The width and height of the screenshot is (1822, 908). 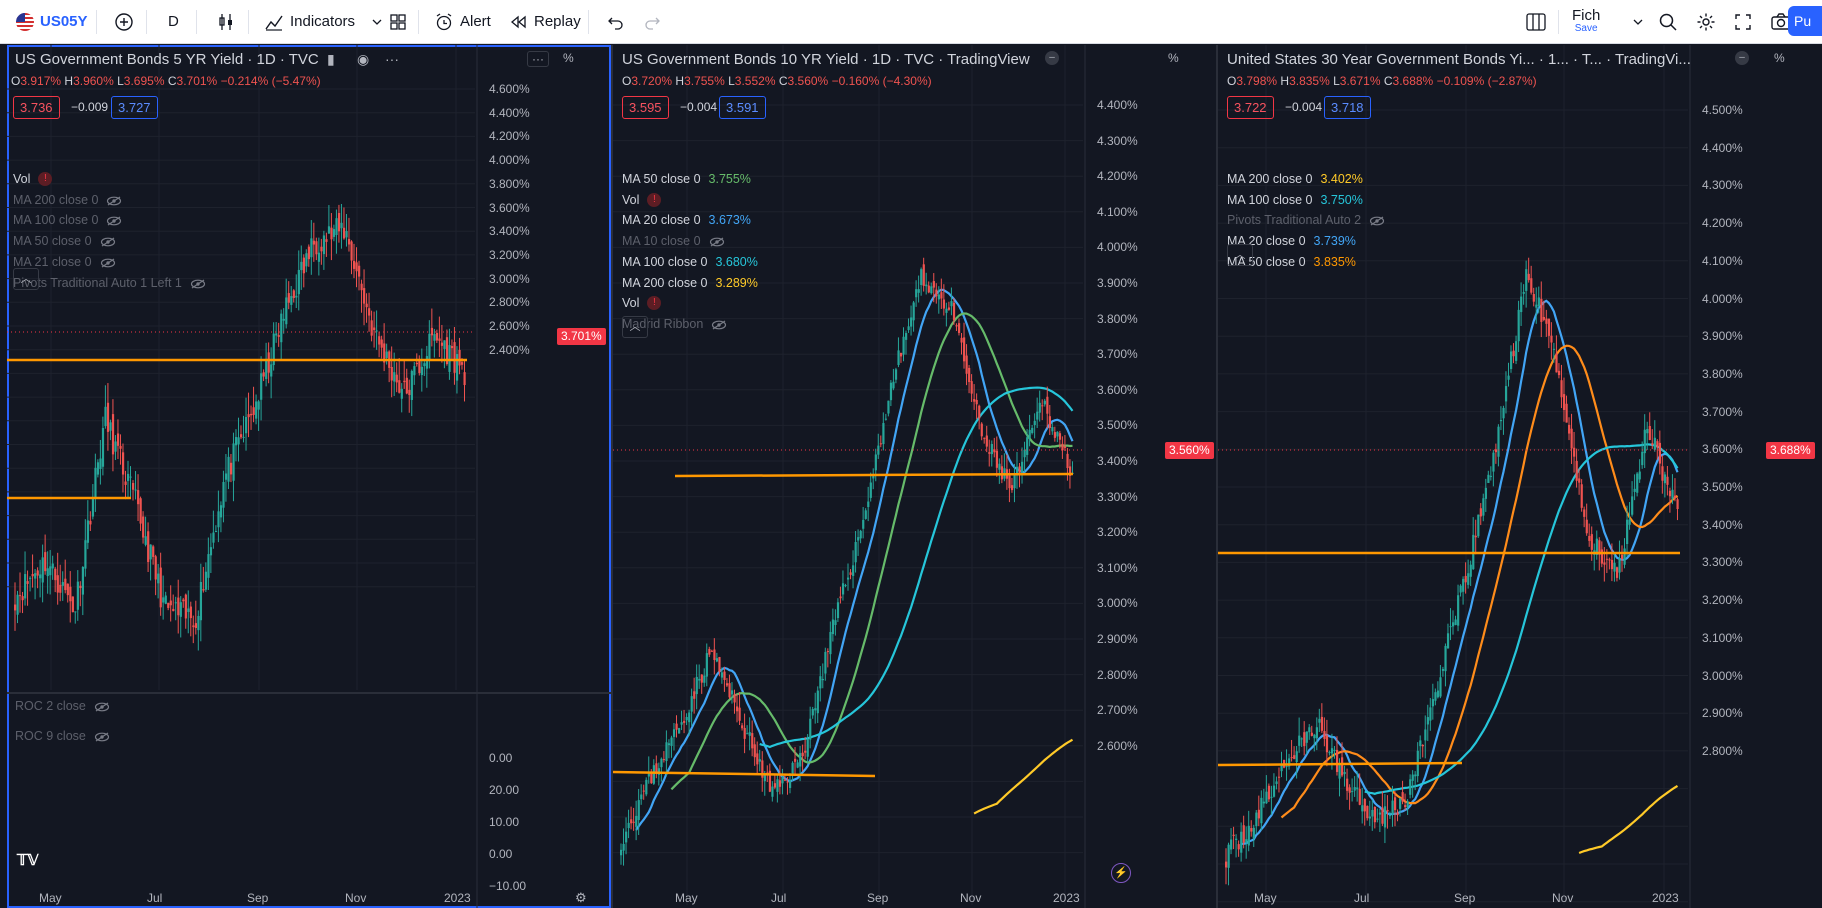 I want to click on interval-button: D, so click(x=173, y=21).